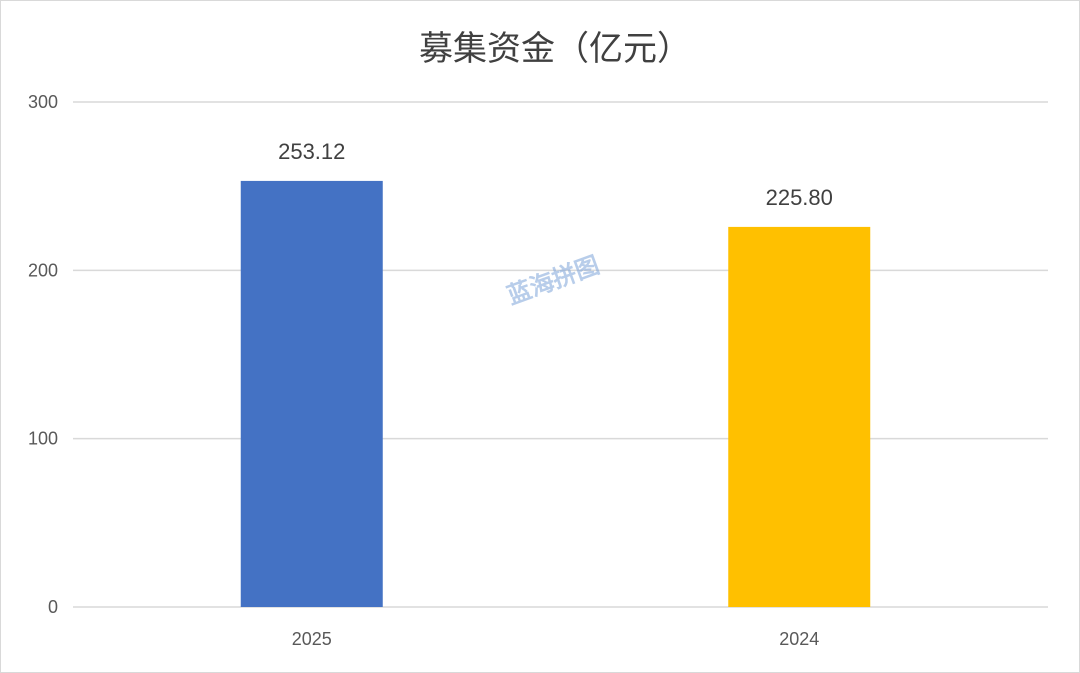 This screenshot has width=1080, height=673. I want to click on y-axis-ticks: 0 100 200 300, so click(43, 354).